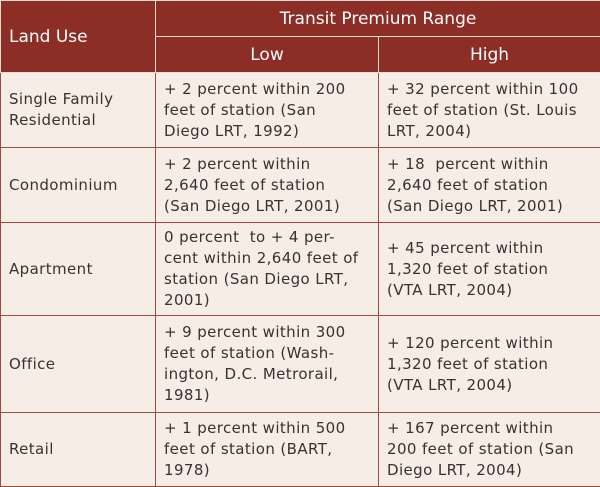 The image size is (600, 487). I want to click on cell-line: Diego LRT, 1992), so click(267, 131).